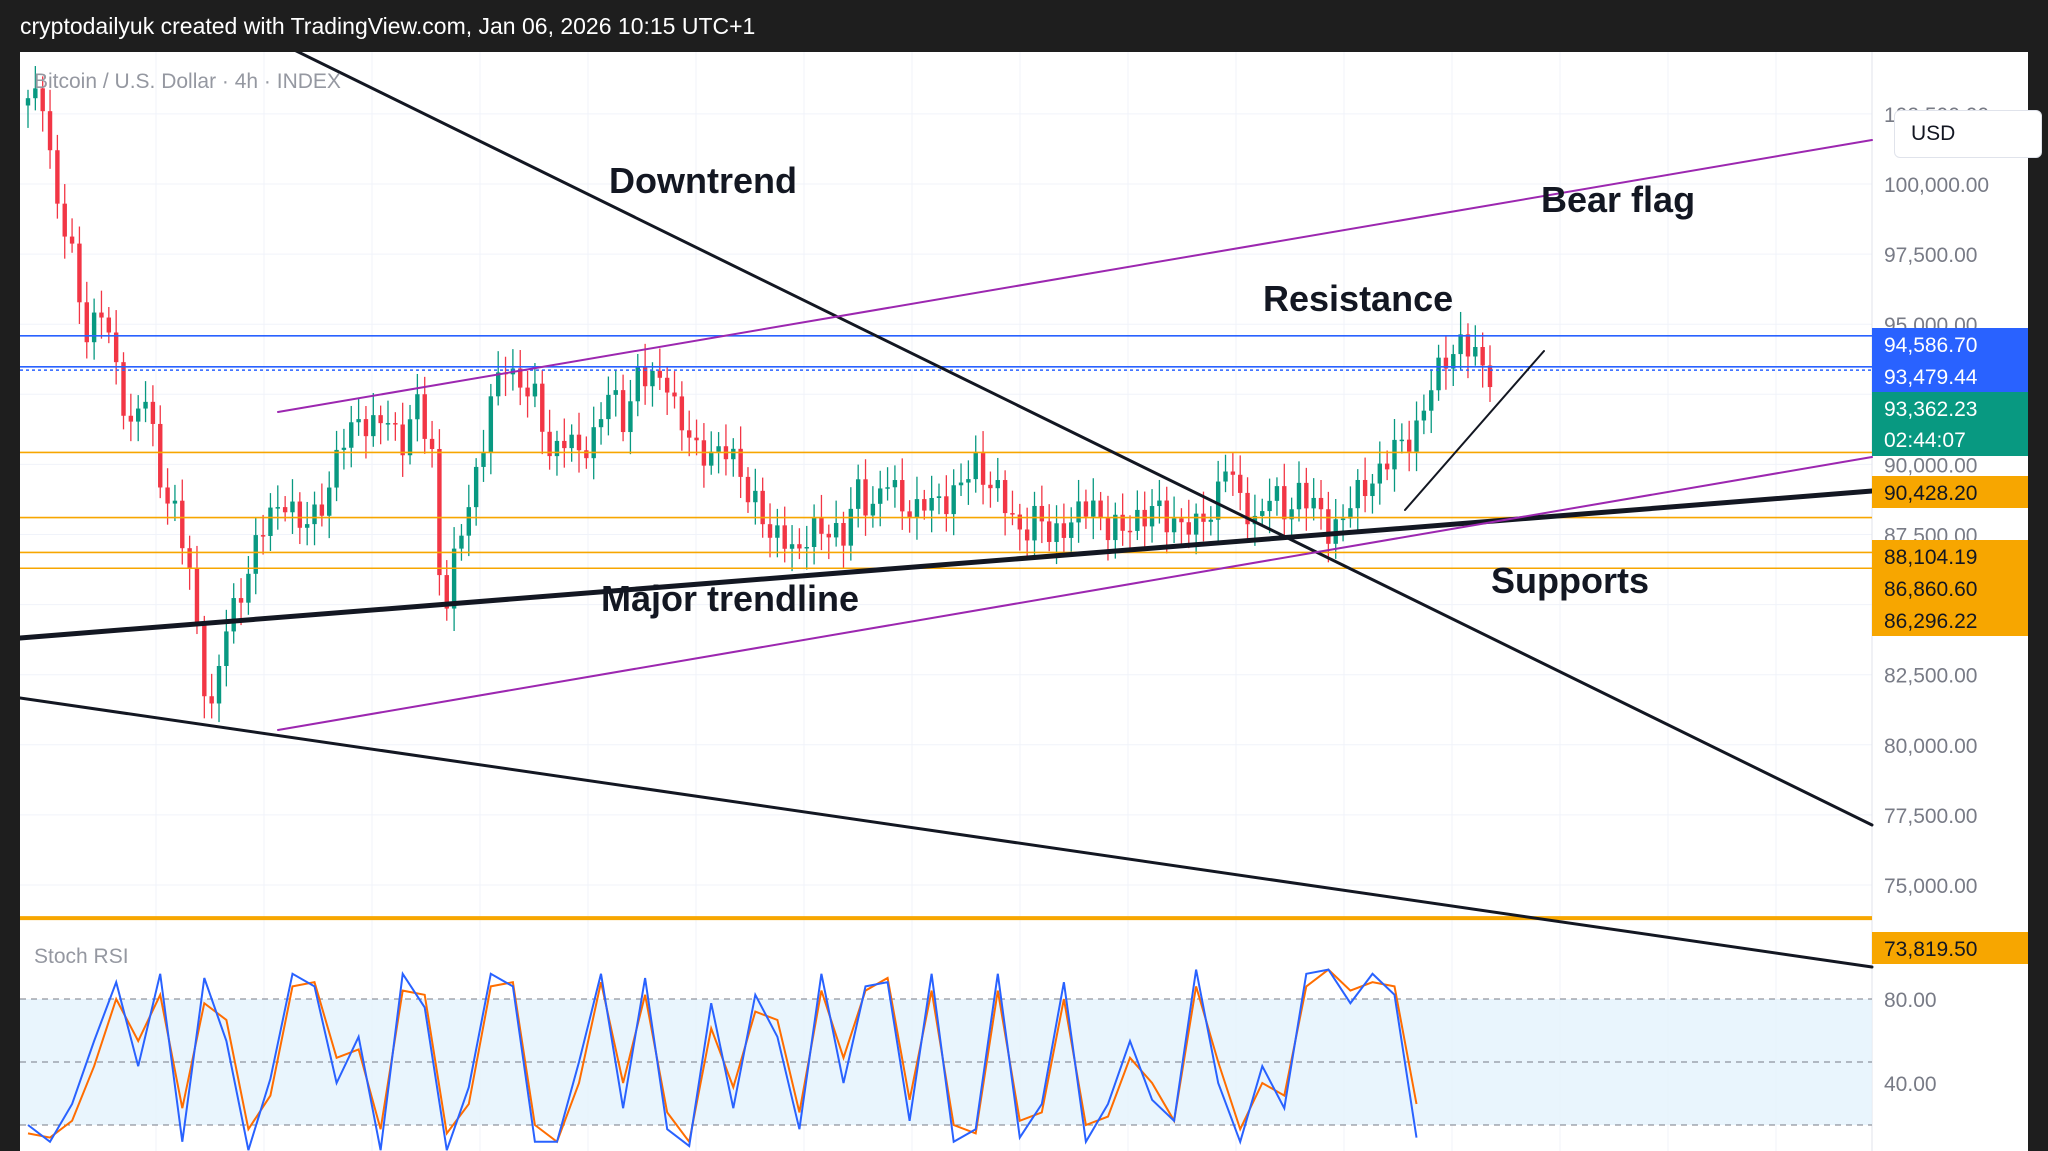 The image size is (2048, 1151). What do you see at coordinates (1910, 1000) in the screenshot?
I see `stoch-tick-label: 80.00` at bounding box center [1910, 1000].